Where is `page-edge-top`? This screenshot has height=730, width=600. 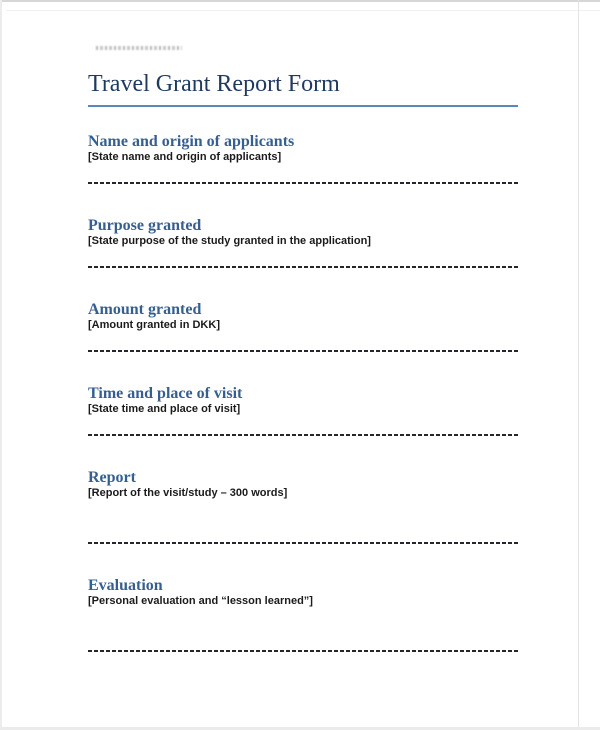
page-edge-top is located at coordinates (300, 1).